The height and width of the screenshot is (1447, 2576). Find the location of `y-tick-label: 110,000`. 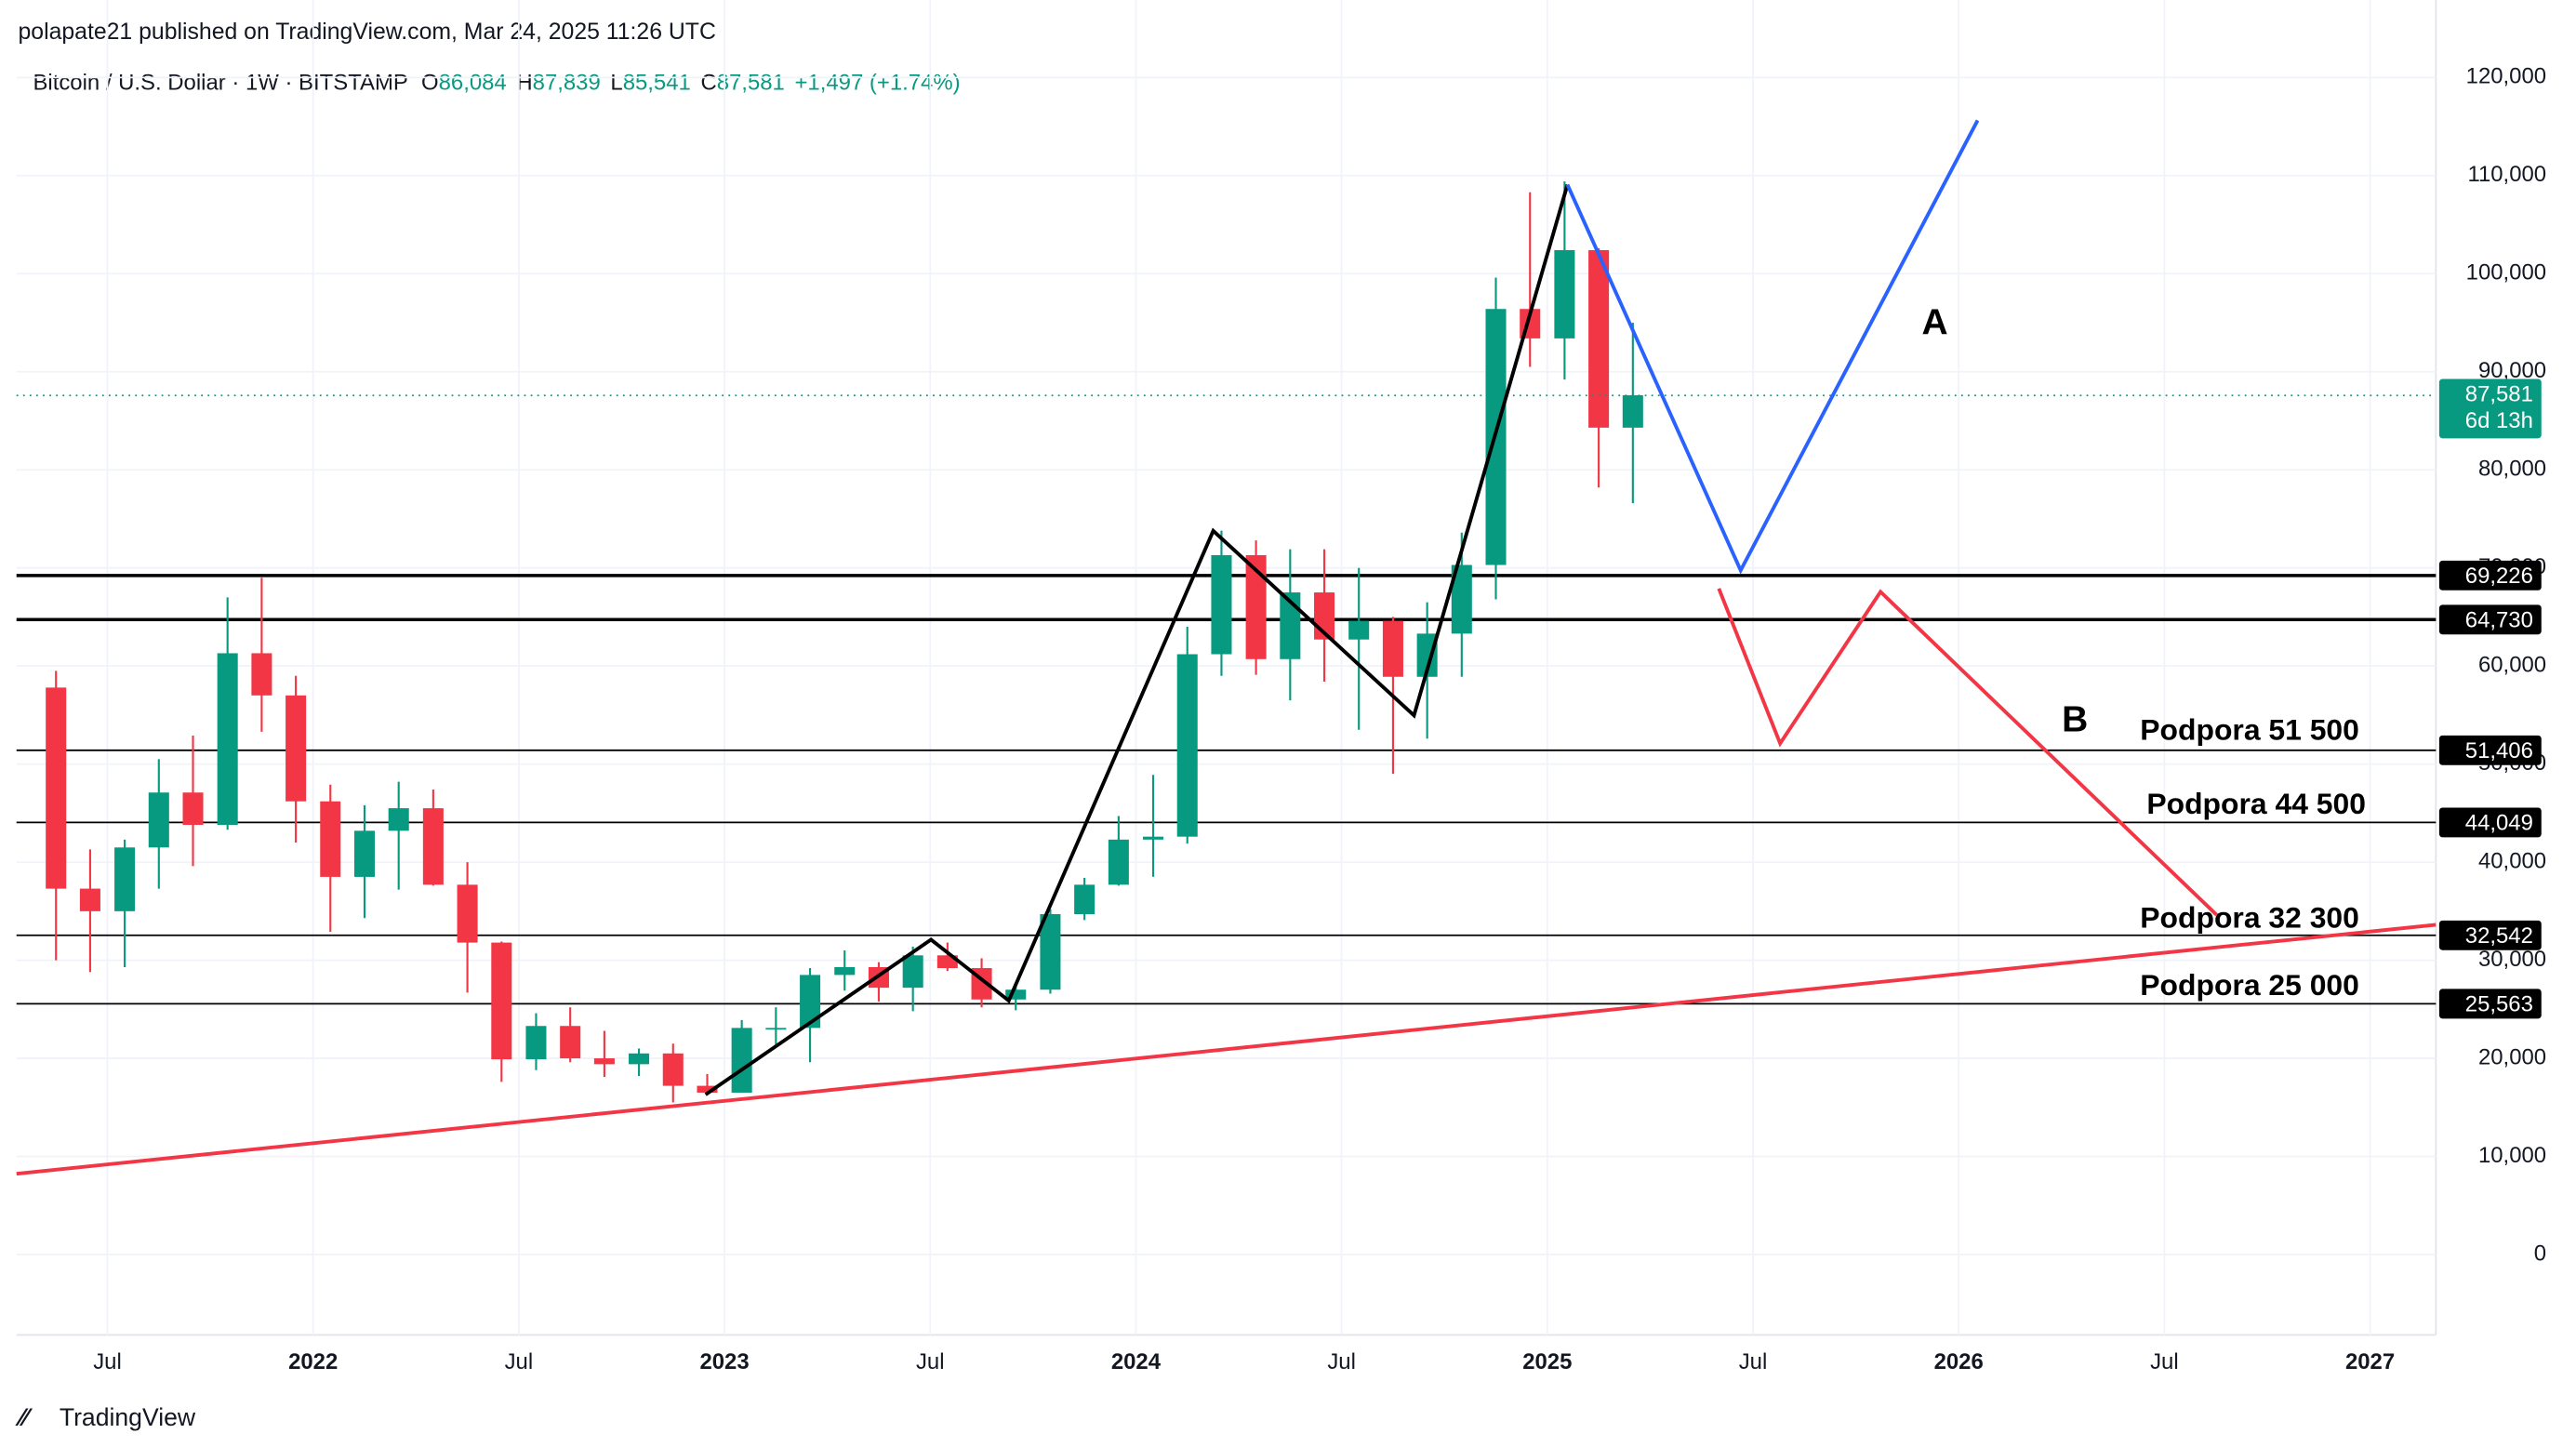

y-tick-label: 110,000 is located at coordinates (2506, 174).